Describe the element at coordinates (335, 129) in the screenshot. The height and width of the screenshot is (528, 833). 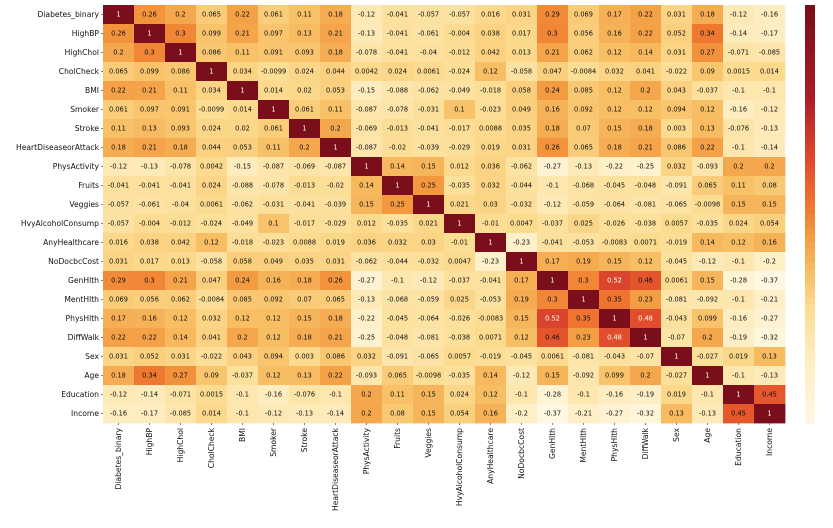
I see `heatmap-cell-value: 0.2` at that location.